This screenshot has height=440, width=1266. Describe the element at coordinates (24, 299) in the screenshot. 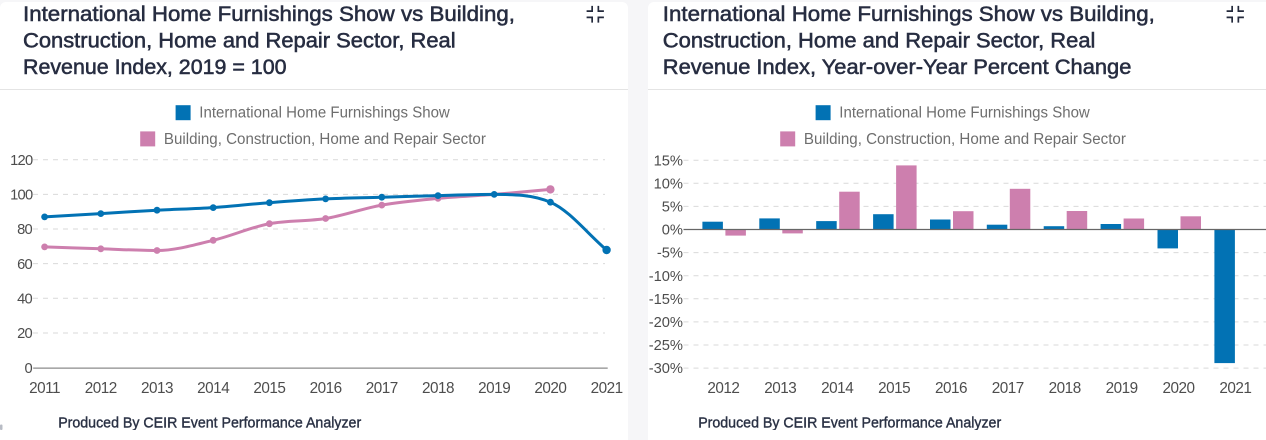

I see `svg-text: 40` at that location.